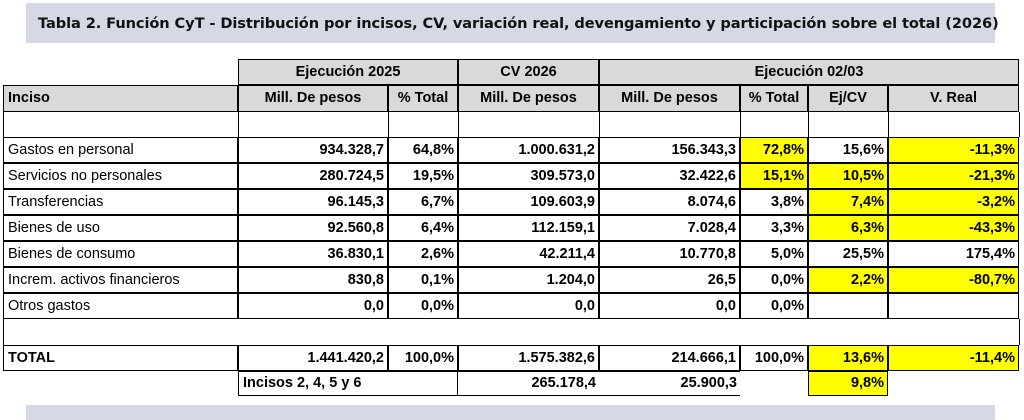 The height and width of the screenshot is (420, 1024). What do you see at coordinates (848, 150) in the screenshot?
I see `cell-ej-cv: 15,6%` at bounding box center [848, 150].